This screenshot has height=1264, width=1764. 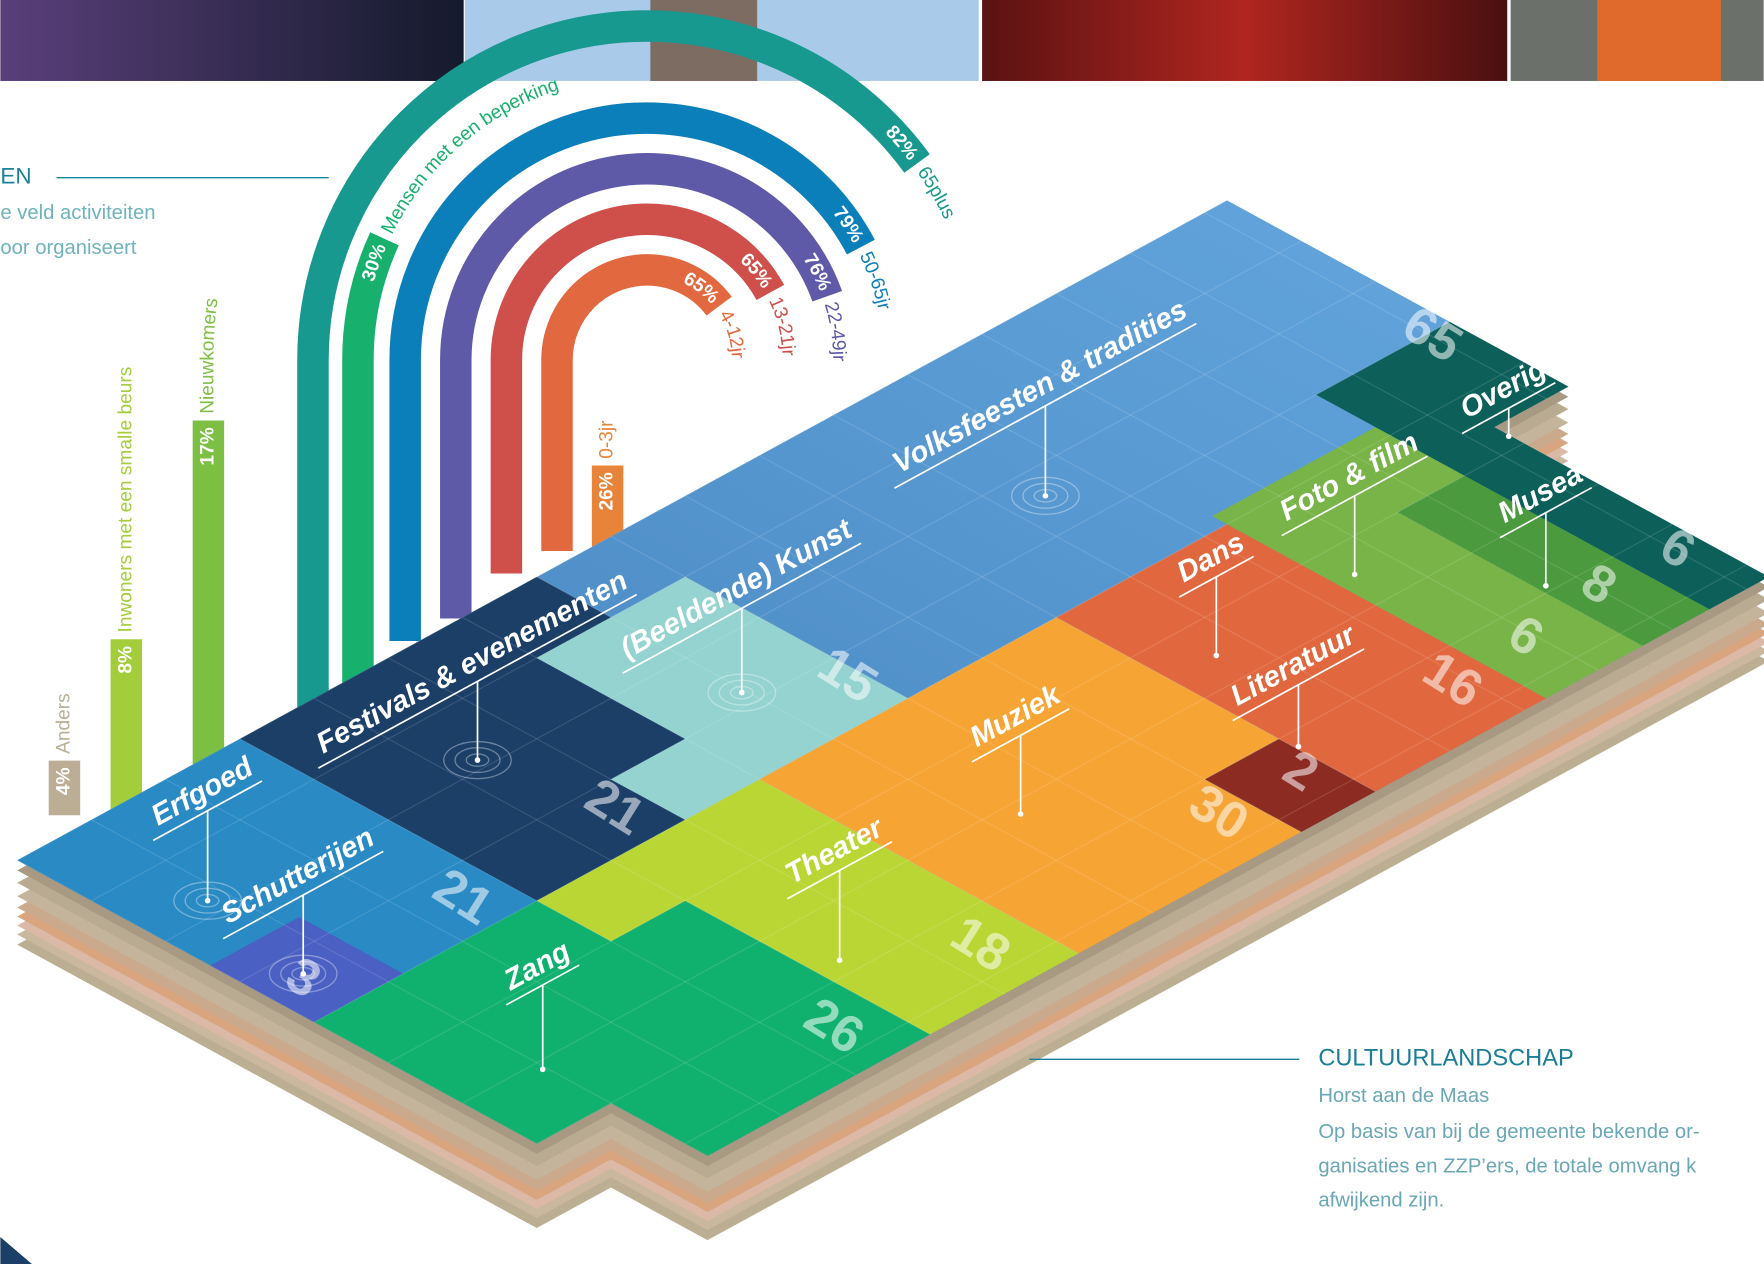 I want to click on arc-label-text: 13-21jr, so click(x=781, y=325).